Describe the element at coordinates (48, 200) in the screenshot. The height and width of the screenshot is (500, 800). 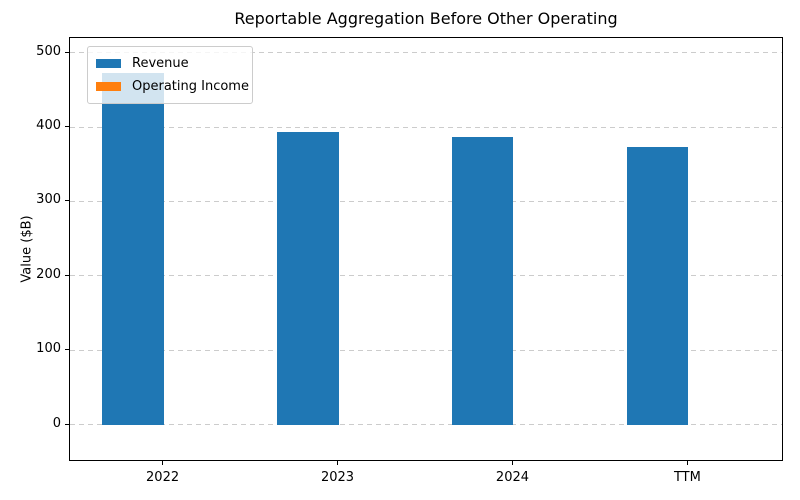
I see `y-tick-label-300: 300` at that location.